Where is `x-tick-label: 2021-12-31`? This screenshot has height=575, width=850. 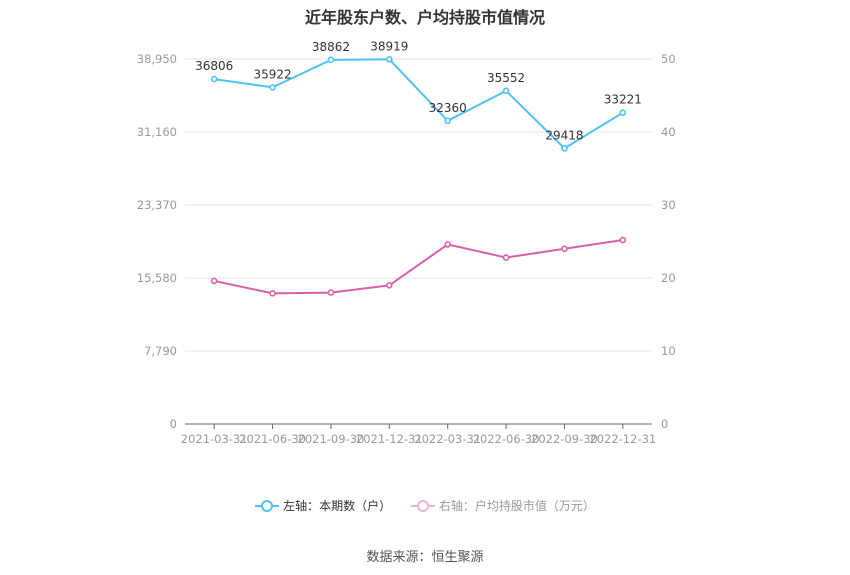
x-tick-label: 2021-12-31 is located at coordinates (389, 439).